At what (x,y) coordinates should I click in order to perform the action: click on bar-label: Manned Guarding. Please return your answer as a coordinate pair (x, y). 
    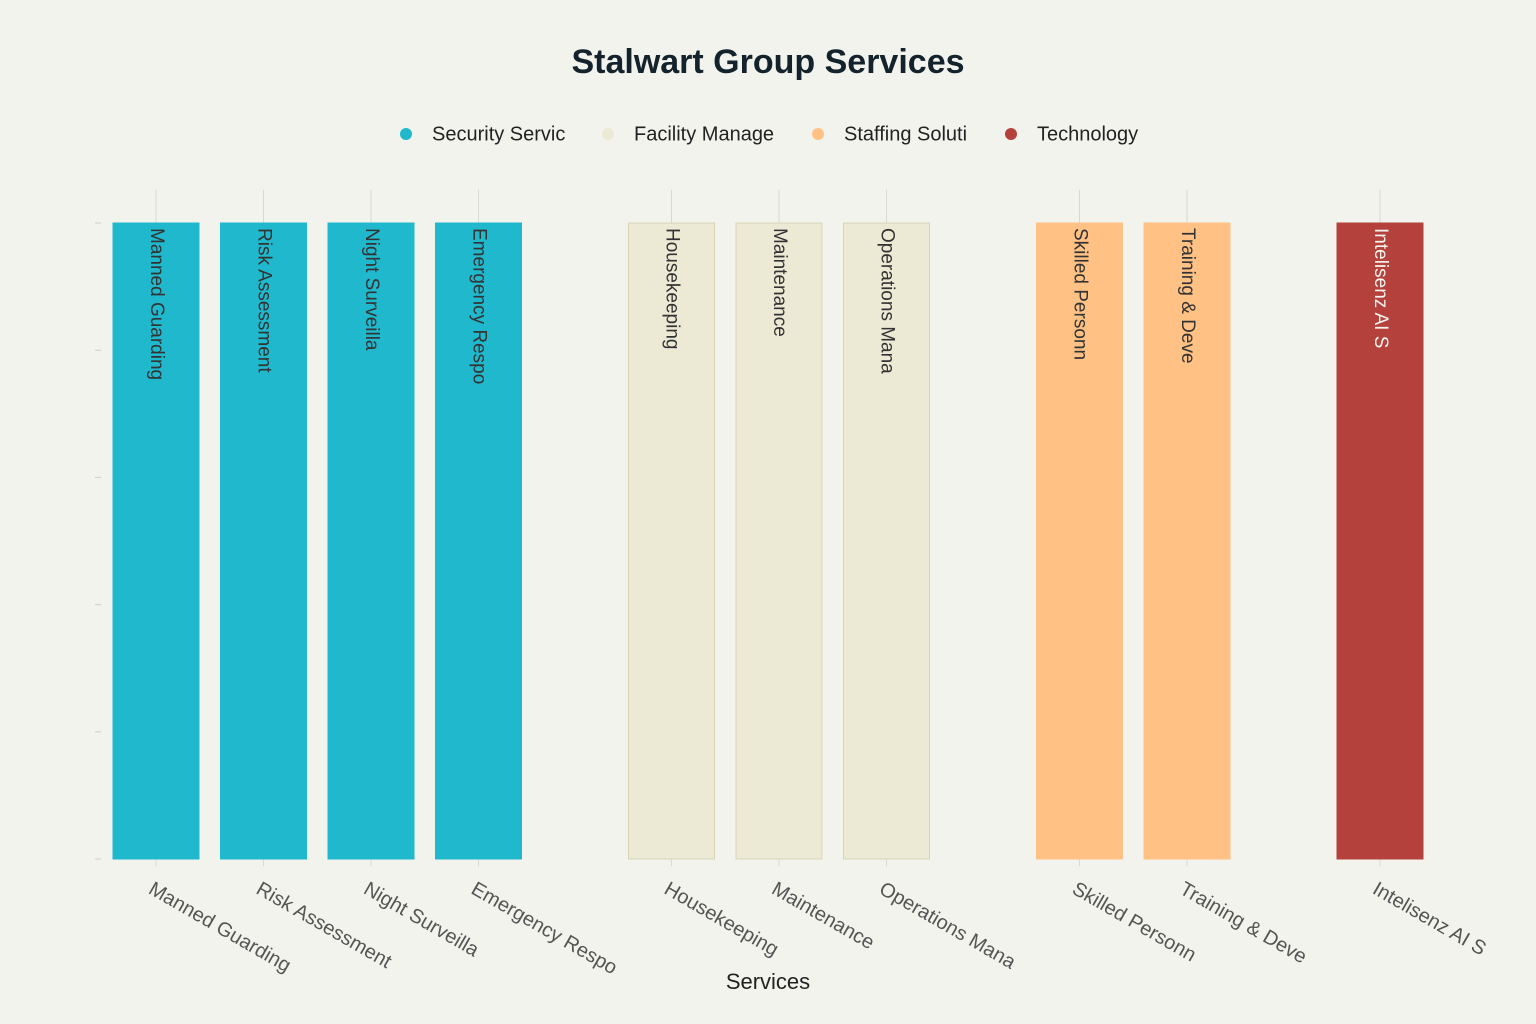
    Looking at the image, I should click on (156, 304).